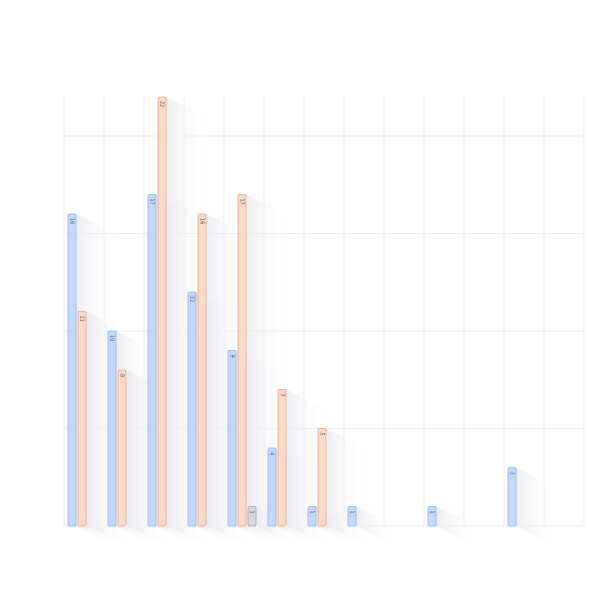  Describe the element at coordinates (122, 375) in the screenshot. I see `bar-value-label: 8` at that location.